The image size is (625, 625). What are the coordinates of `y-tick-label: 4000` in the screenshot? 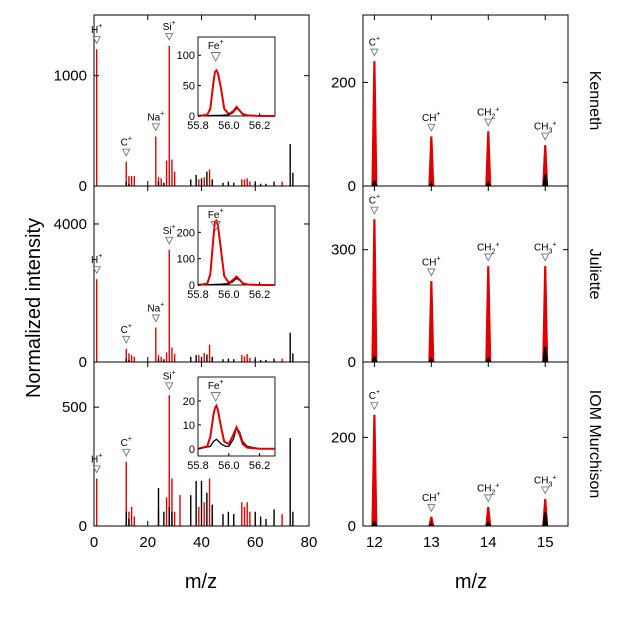 It's located at (70, 224).